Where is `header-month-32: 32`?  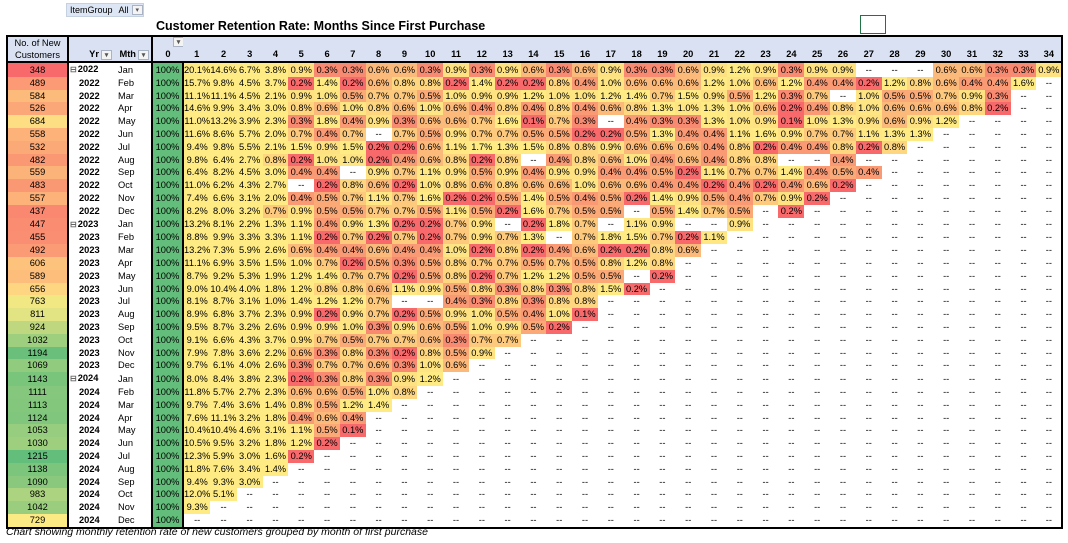 header-month-32: 32 is located at coordinates (997, 49).